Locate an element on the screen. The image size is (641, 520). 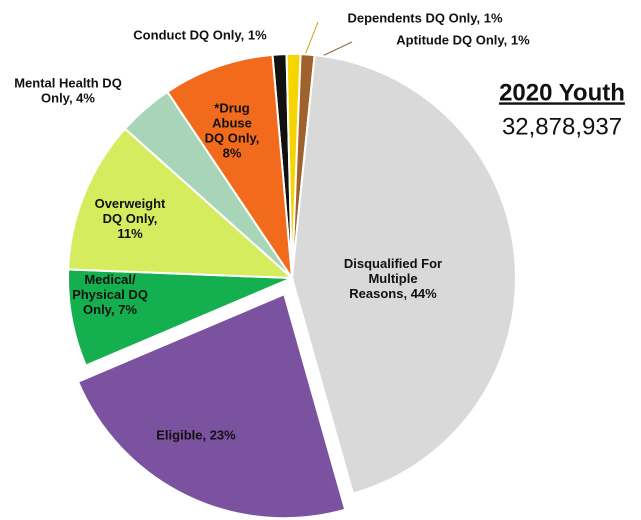
slice-label: Mental Health DQ Only, 4% is located at coordinates (68, 91).